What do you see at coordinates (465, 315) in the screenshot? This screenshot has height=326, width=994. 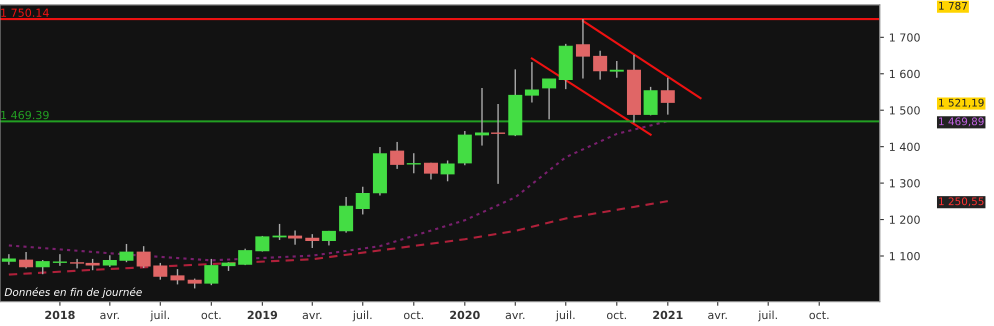 I see `x-tick-label: 2020` at bounding box center [465, 315].